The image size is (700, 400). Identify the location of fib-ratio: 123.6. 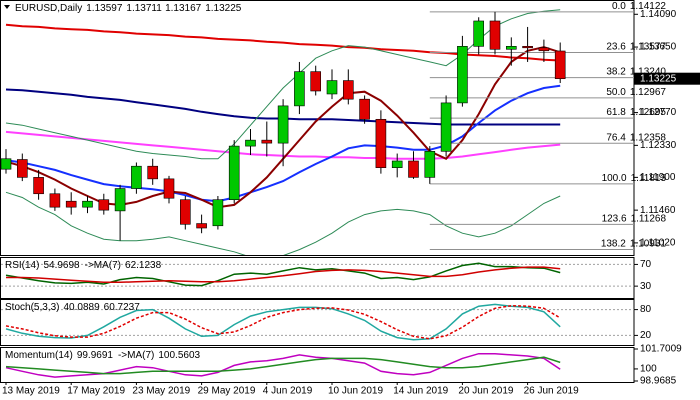
(614, 218).